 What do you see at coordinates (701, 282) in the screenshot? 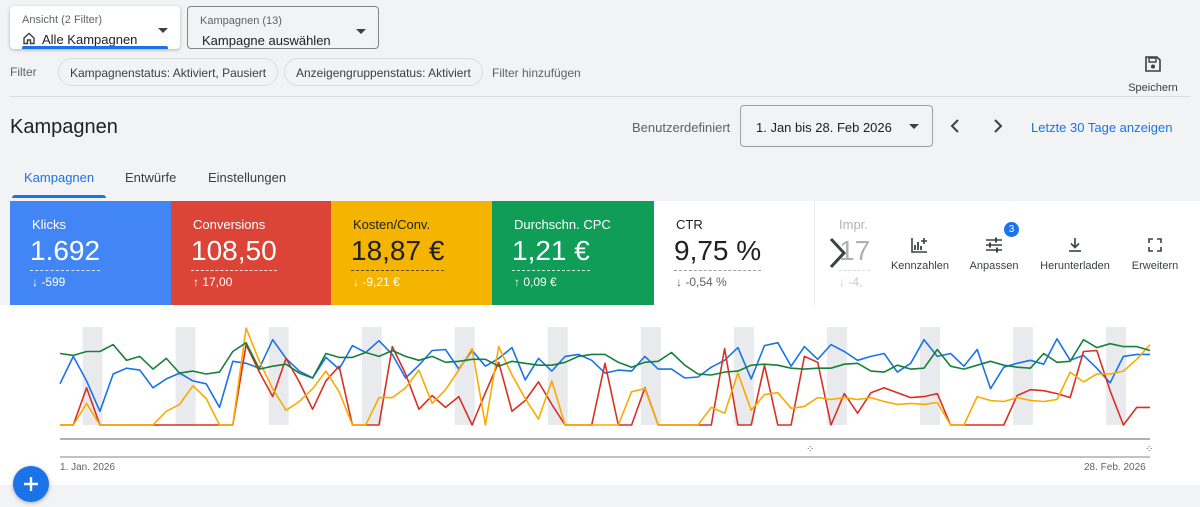
I see `metric-delta: ↓ -0,54 %` at bounding box center [701, 282].